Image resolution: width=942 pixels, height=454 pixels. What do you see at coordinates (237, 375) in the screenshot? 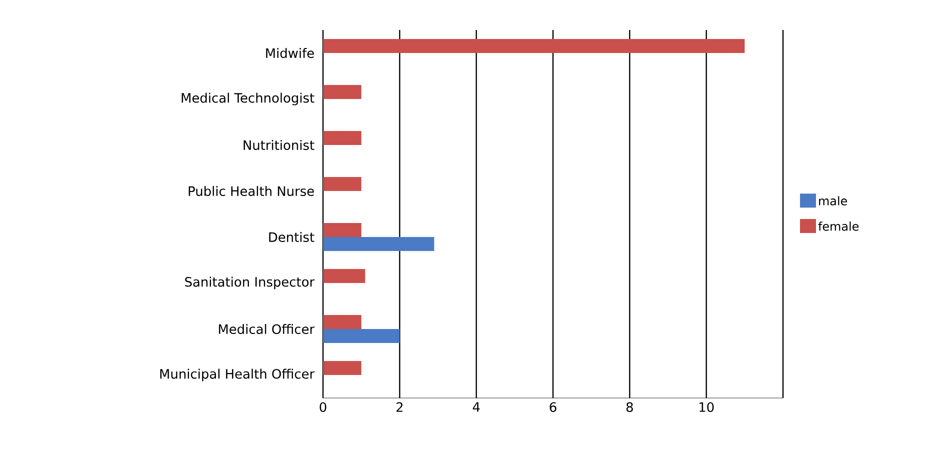
I see `y-tick-label: Municipal Health Officer` at bounding box center [237, 375].